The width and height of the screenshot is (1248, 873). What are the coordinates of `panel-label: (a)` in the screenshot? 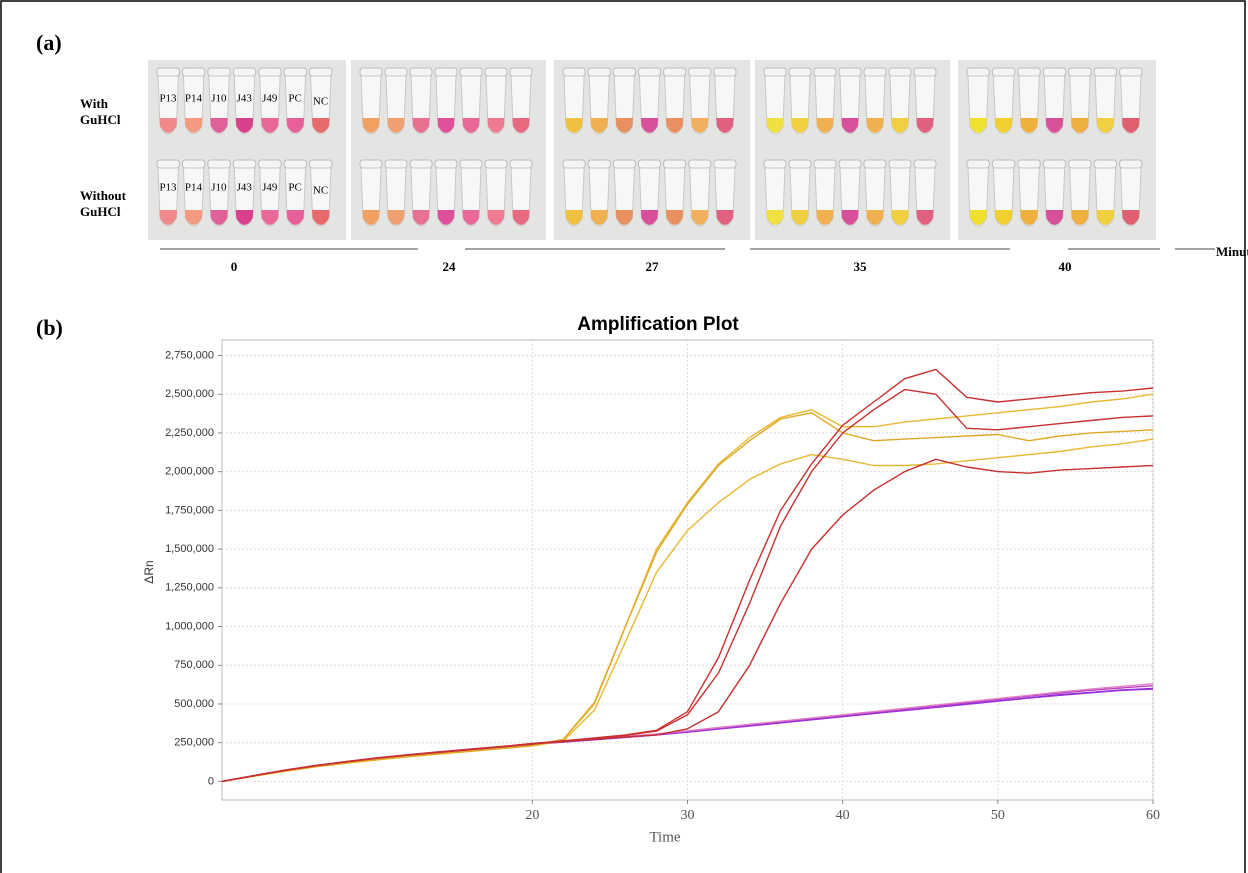 It's located at (49, 42).